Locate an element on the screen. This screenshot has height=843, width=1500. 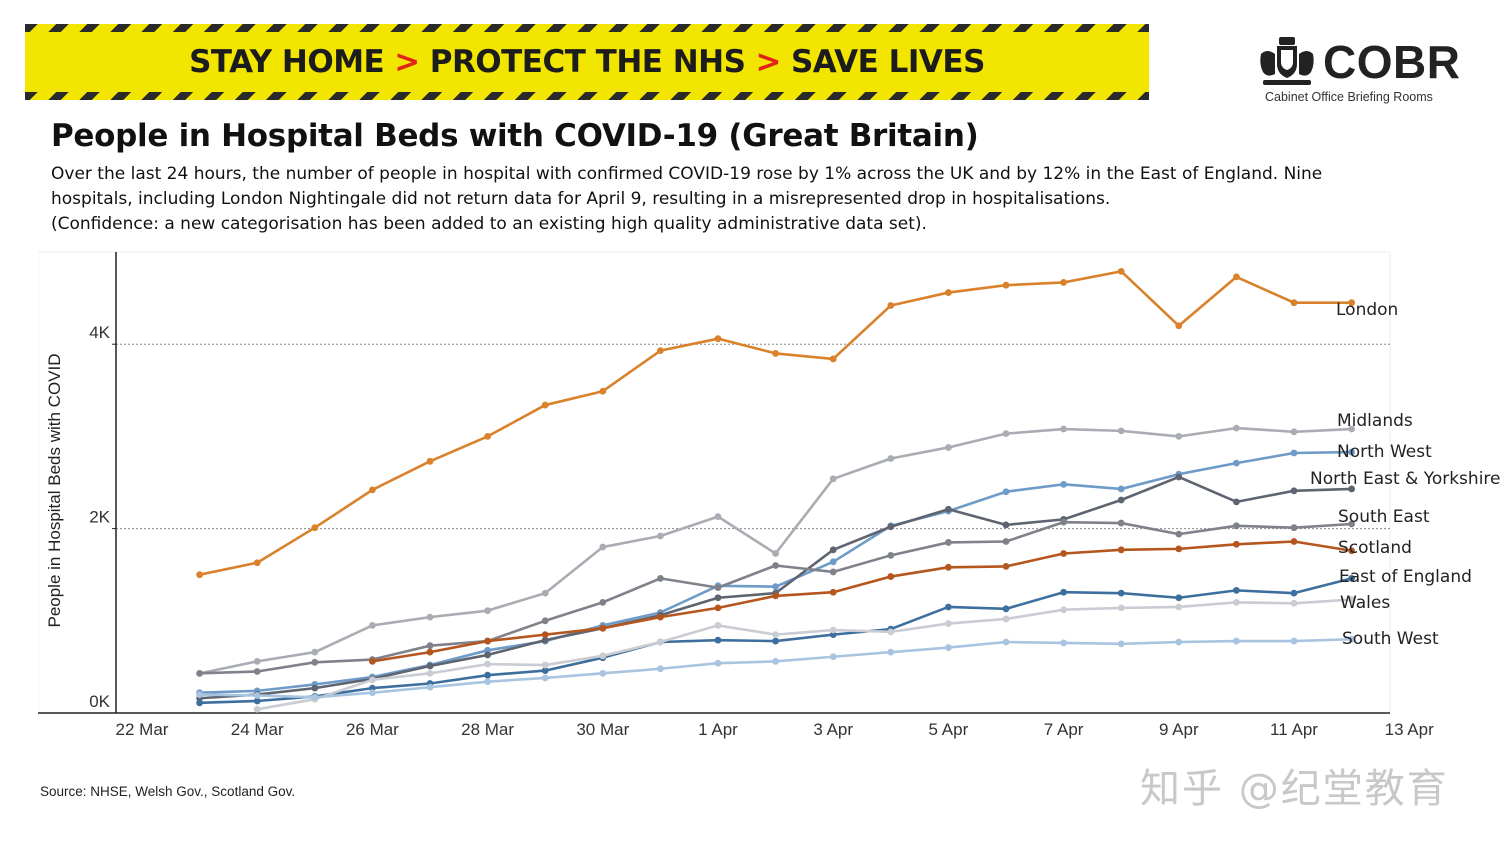
series-label: North East & Yorkshire is located at coordinates (1405, 479).